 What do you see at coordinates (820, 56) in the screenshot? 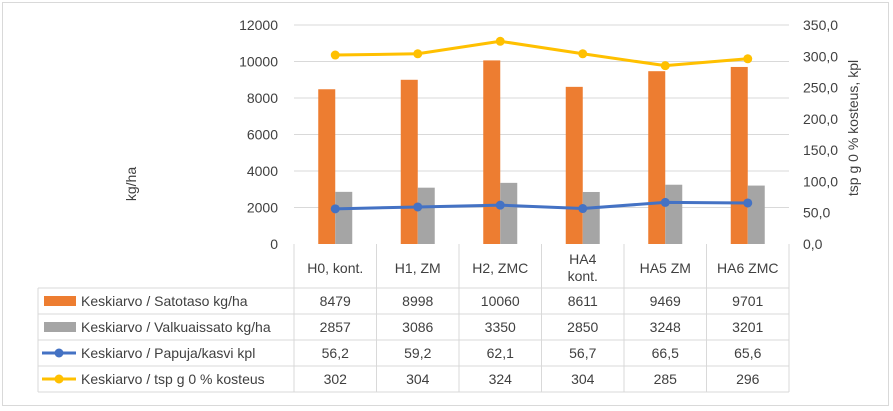
I see `y2-axis-tick-label: 300,0` at bounding box center [820, 56].